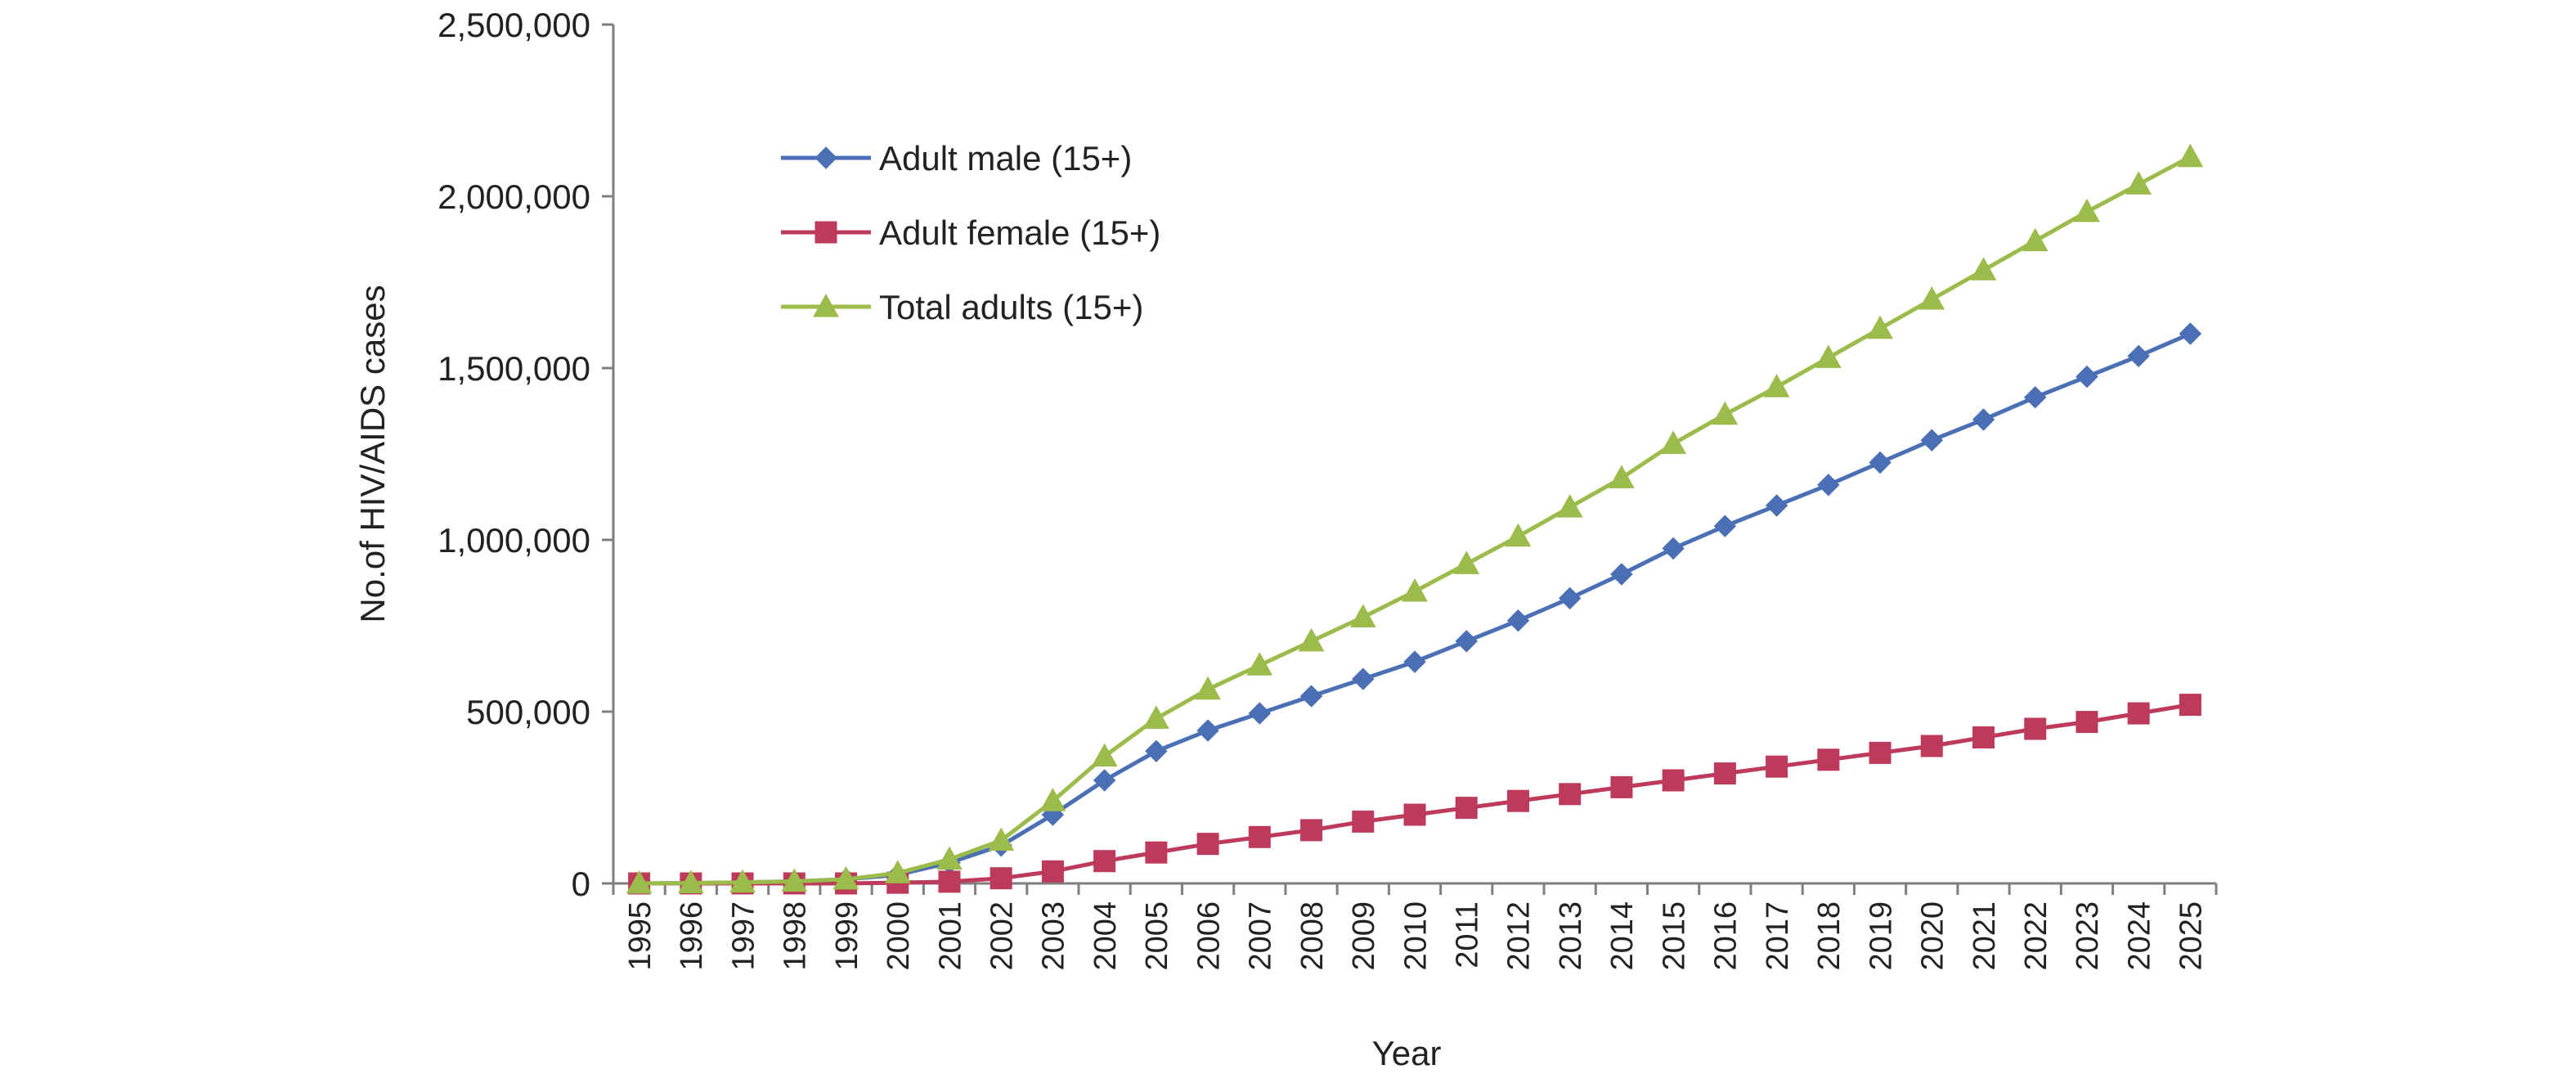 This screenshot has height=1083, width=2576. Describe the element at coordinates (581, 884) in the screenshot. I see `y-tick-label: 0` at that location.